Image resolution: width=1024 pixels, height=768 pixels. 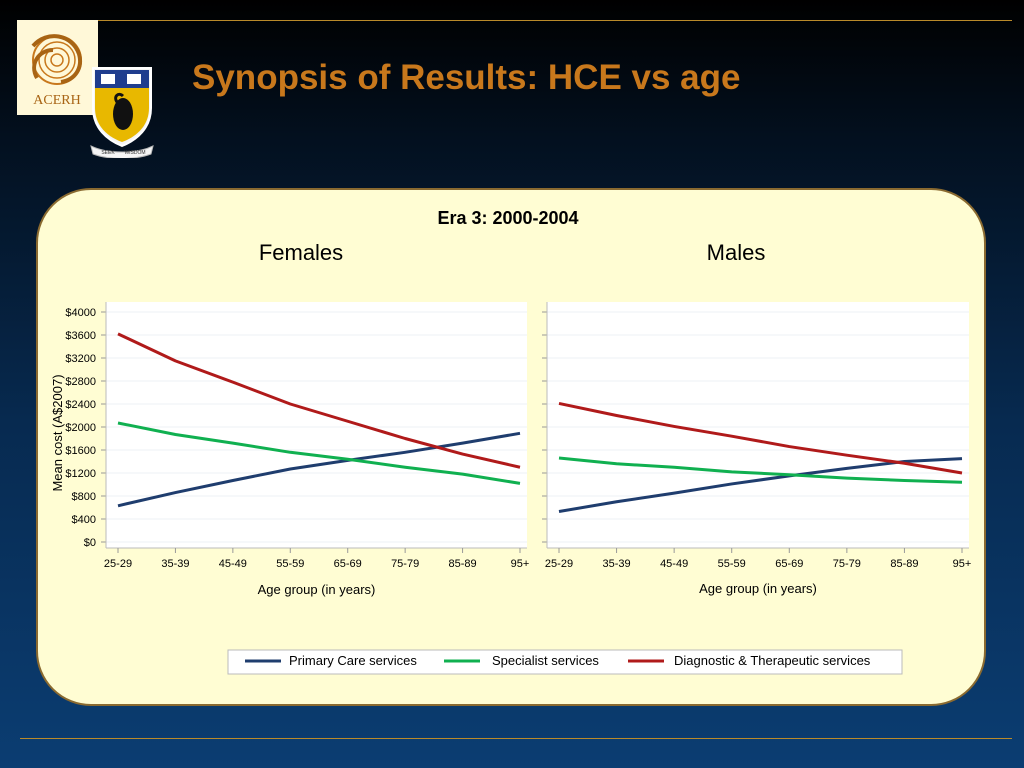 I want to click on plot-area-females, so click(x=316, y=425).